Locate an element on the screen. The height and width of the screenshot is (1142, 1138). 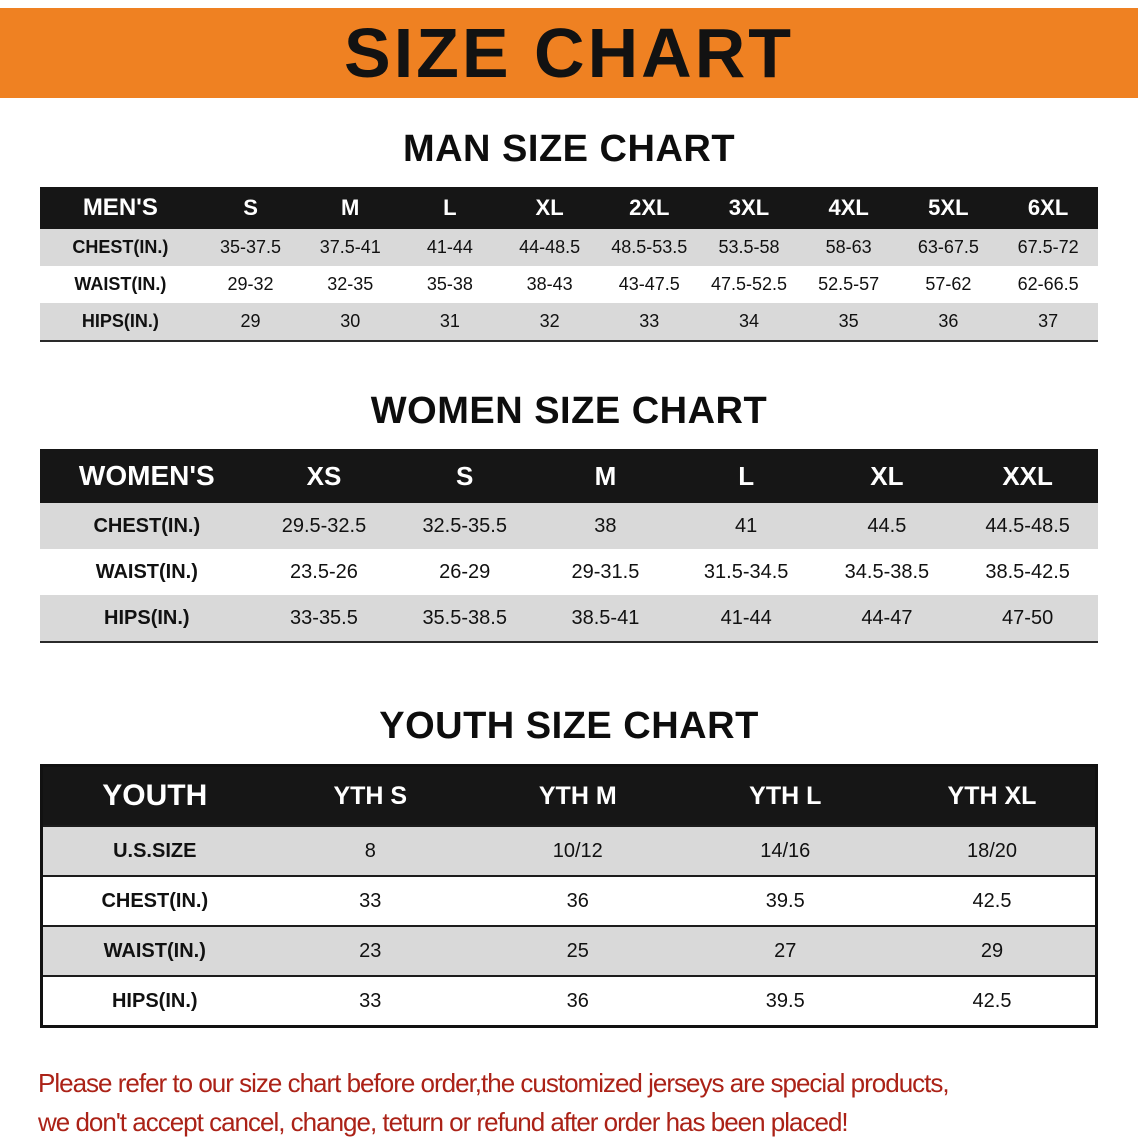
youth-section-heading: YOUTH SIZE CHART is located at coordinates (569, 726).